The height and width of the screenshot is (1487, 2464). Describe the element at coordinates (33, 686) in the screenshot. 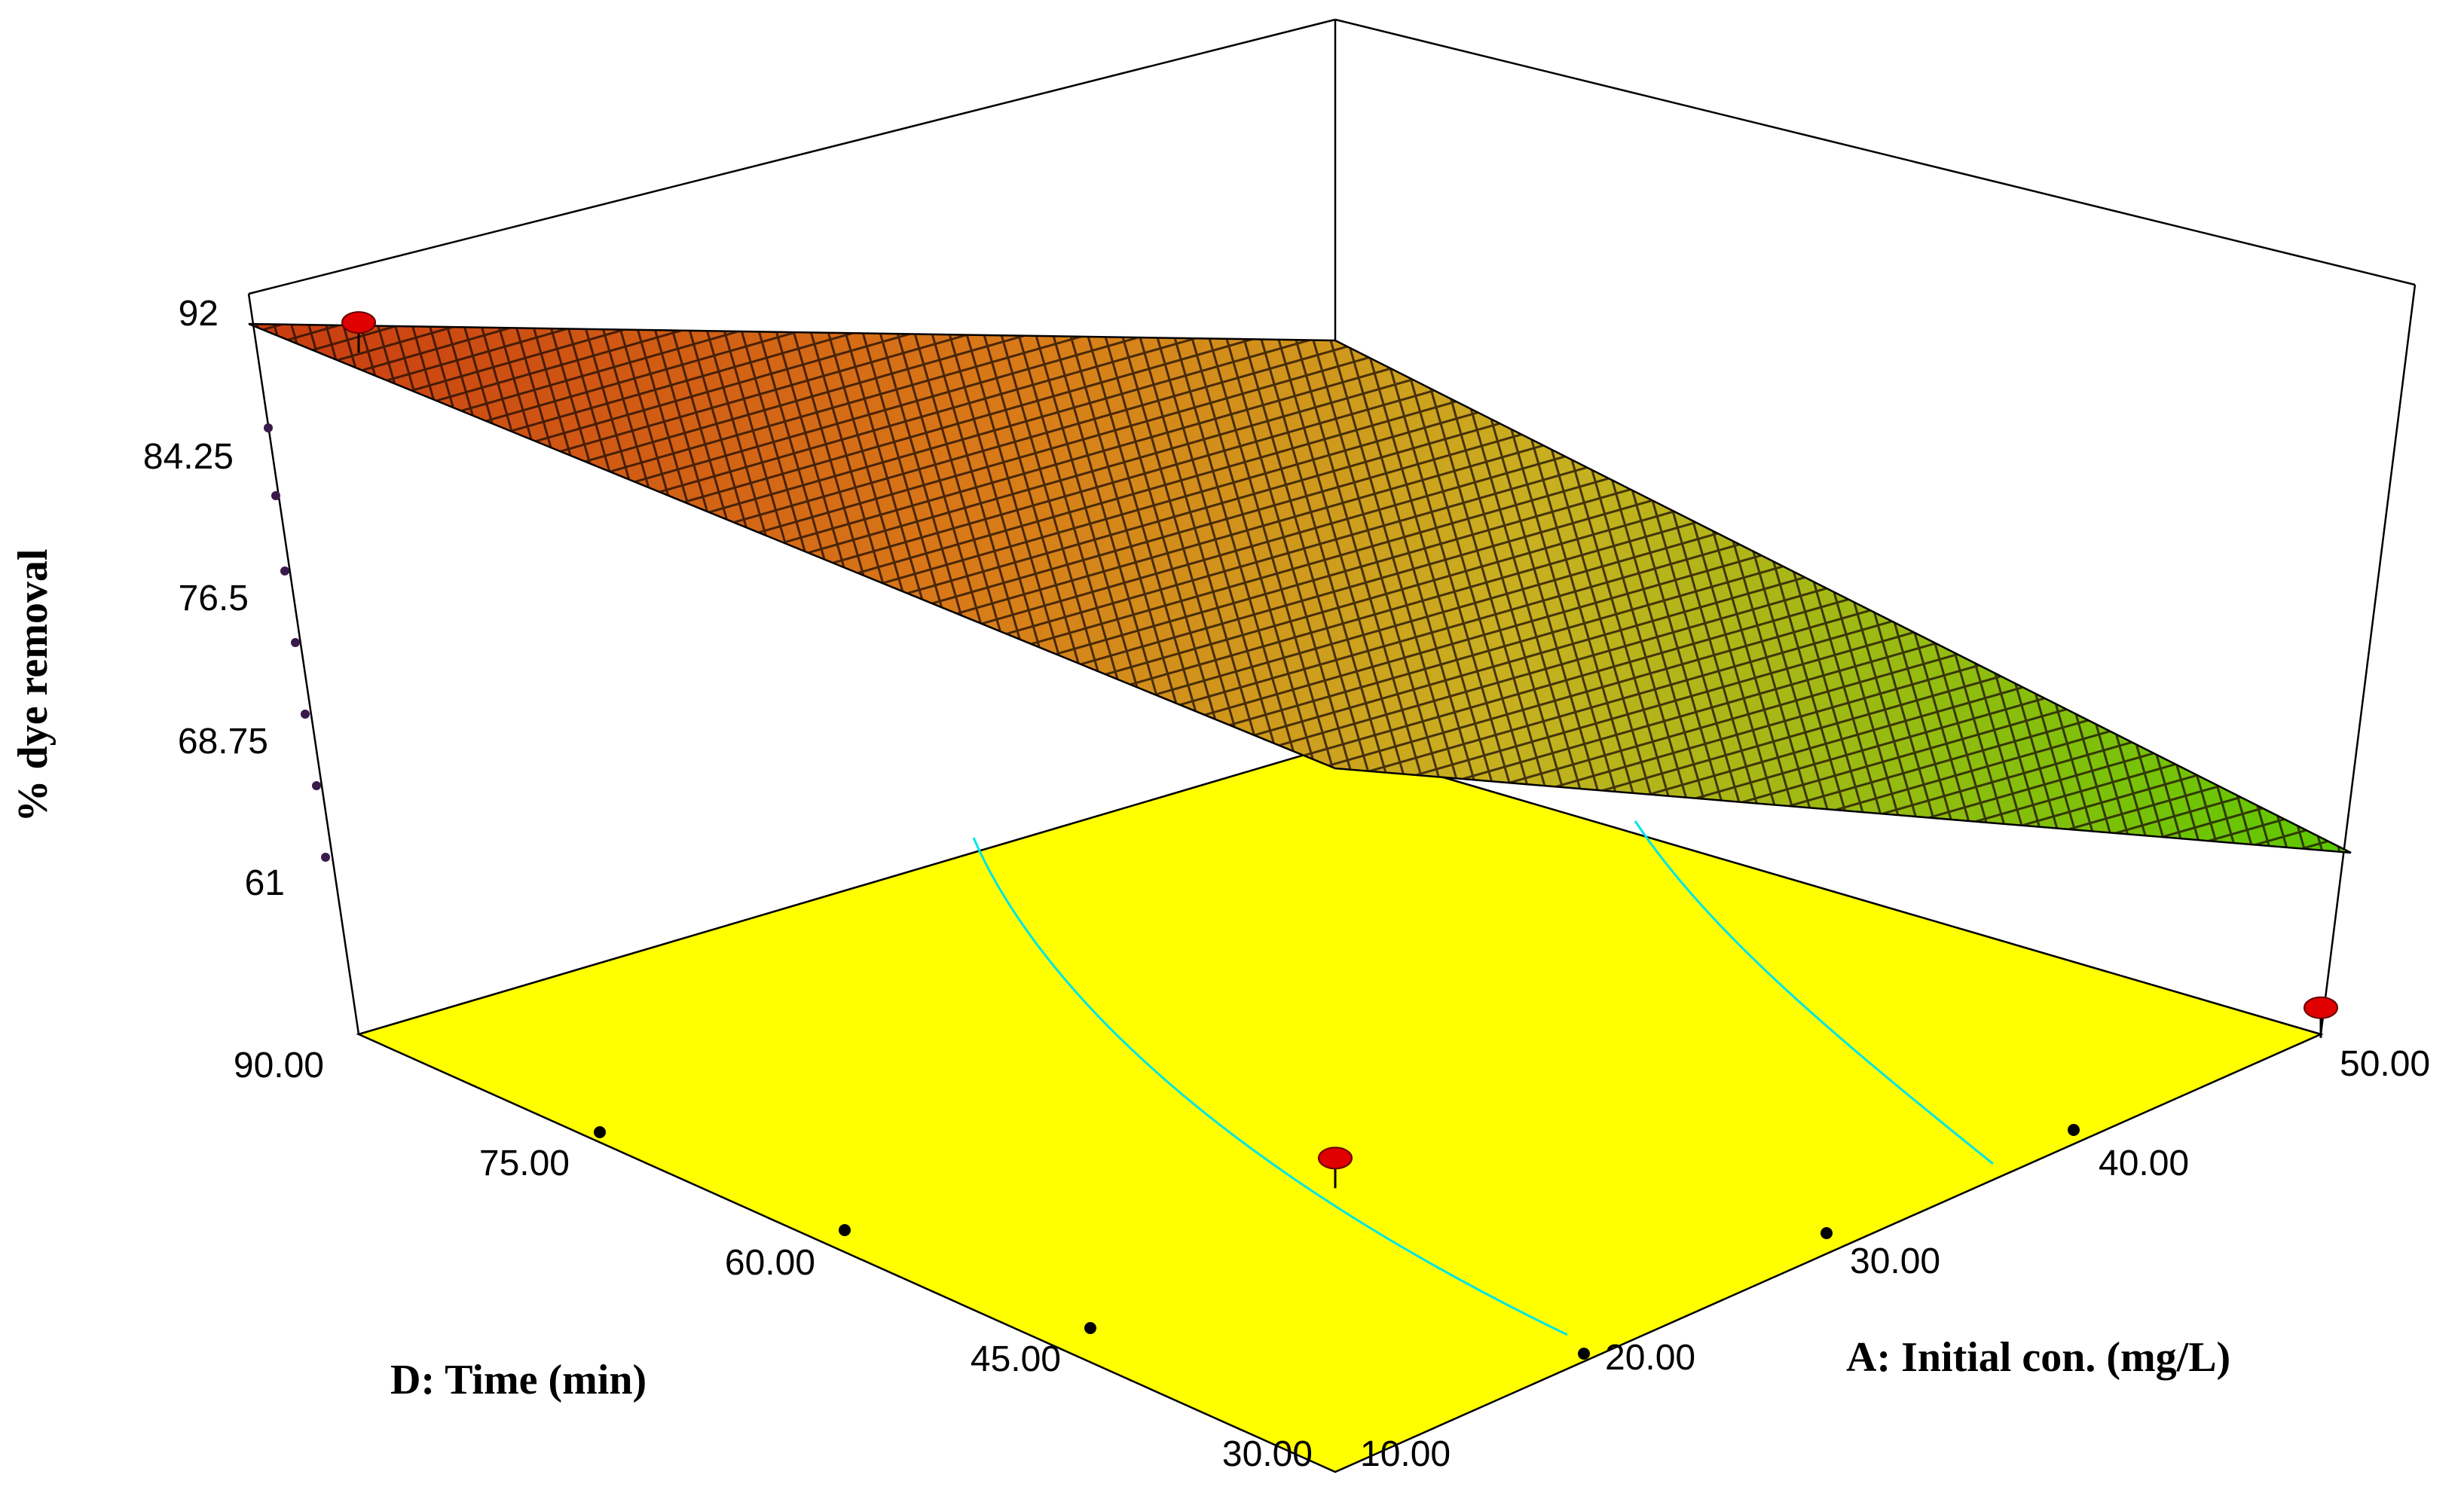

I see `z-axis-title: % dye removal` at that location.